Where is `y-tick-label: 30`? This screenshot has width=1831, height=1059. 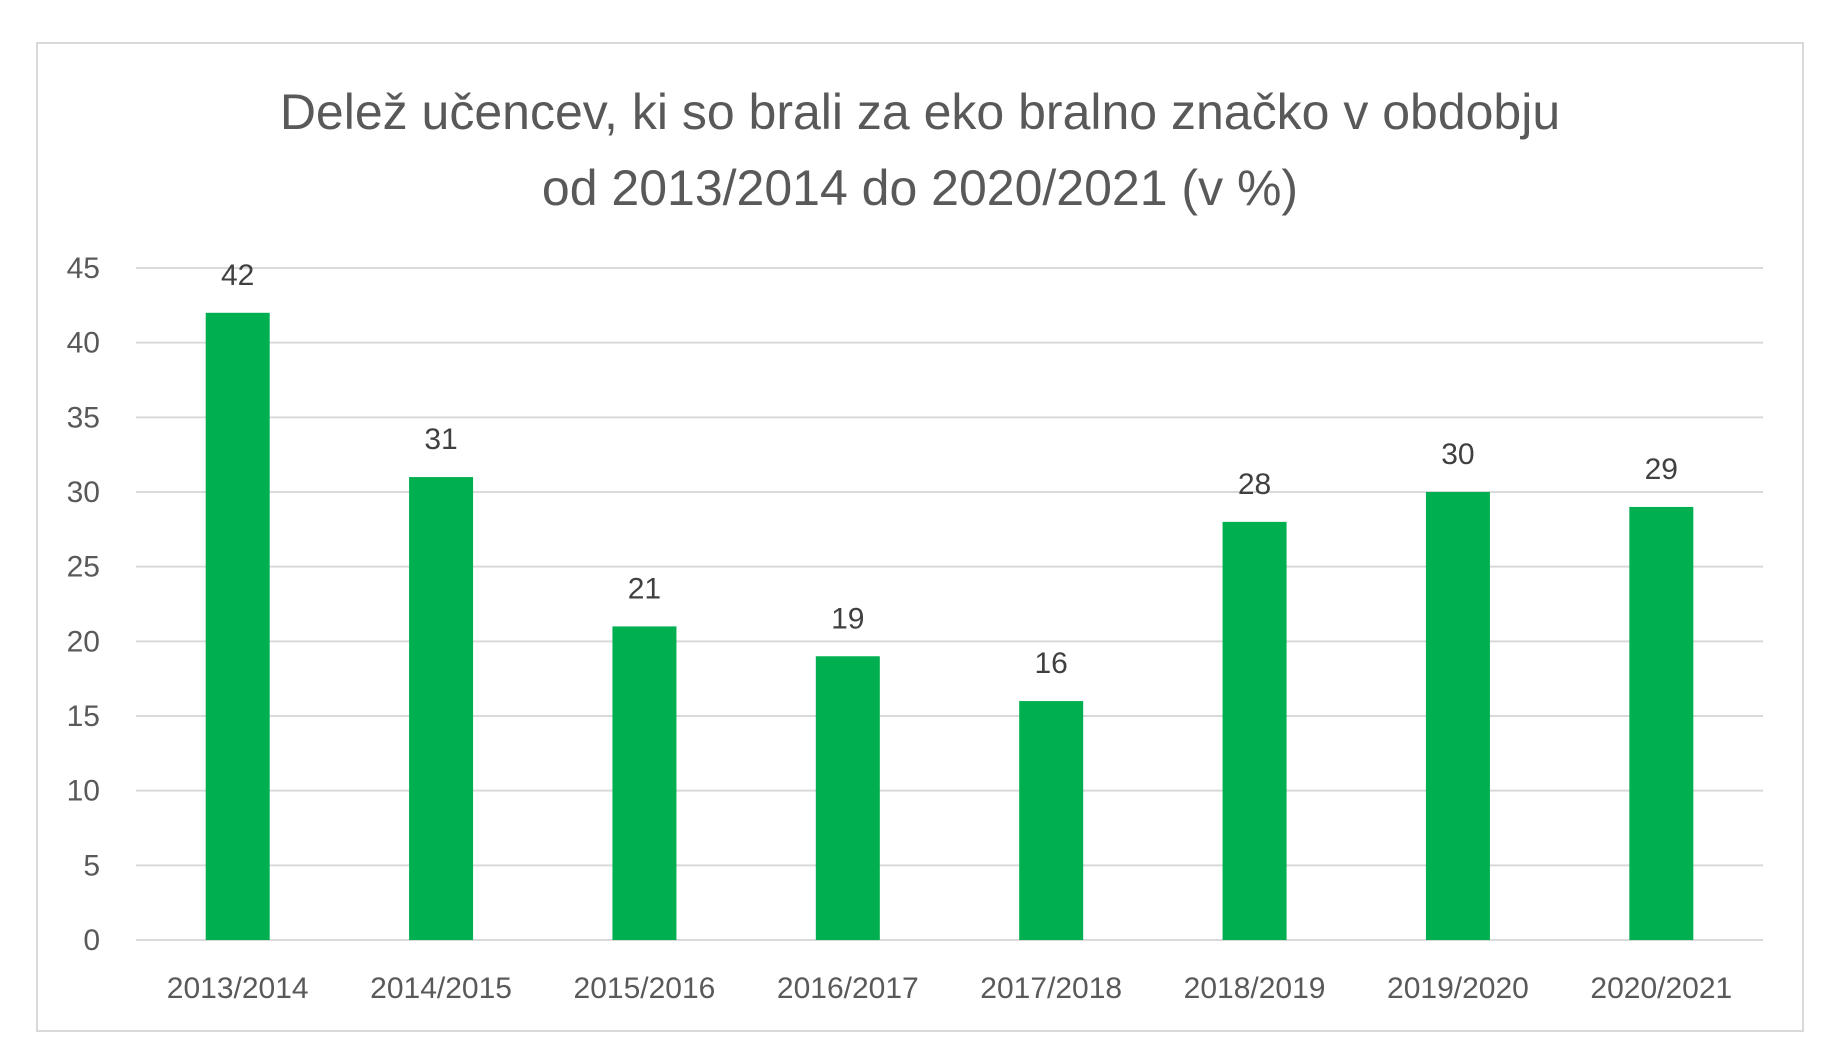 y-tick-label: 30 is located at coordinates (83, 492).